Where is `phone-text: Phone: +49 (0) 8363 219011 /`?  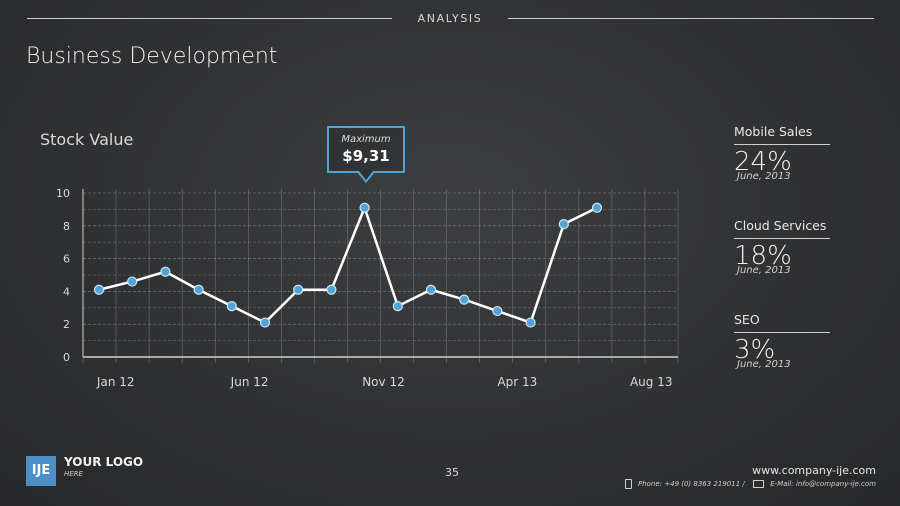
phone-text: Phone: +49 (0) 8363 219011 / is located at coordinates (691, 484).